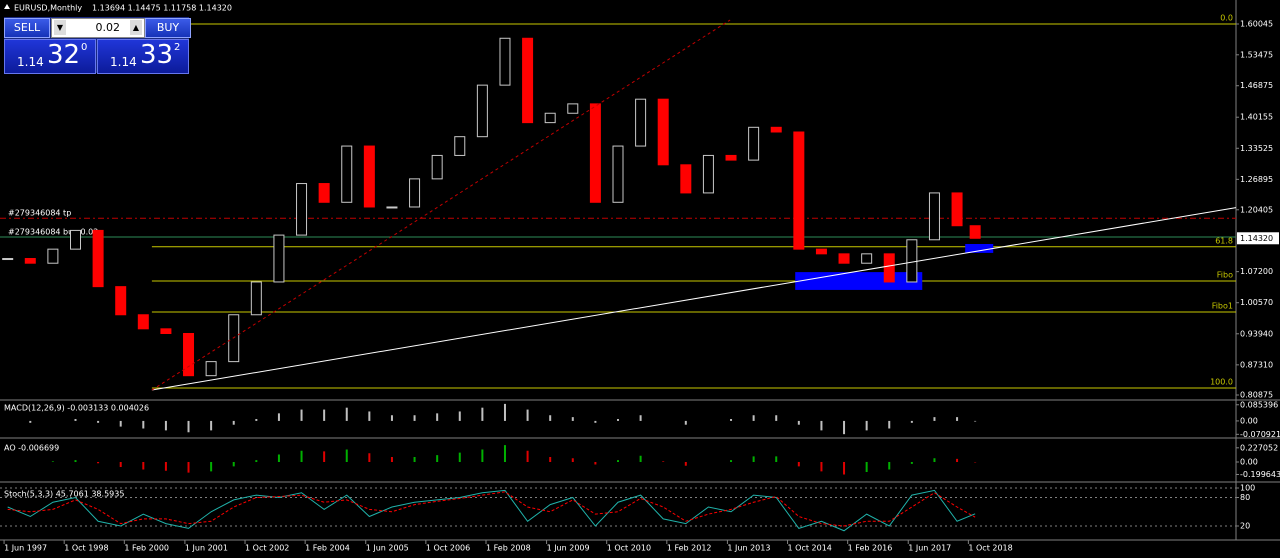 This screenshot has height=558, width=1280. Describe the element at coordinates (1247, 488) in the screenshot. I see `y-tick-label: 100` at that location.